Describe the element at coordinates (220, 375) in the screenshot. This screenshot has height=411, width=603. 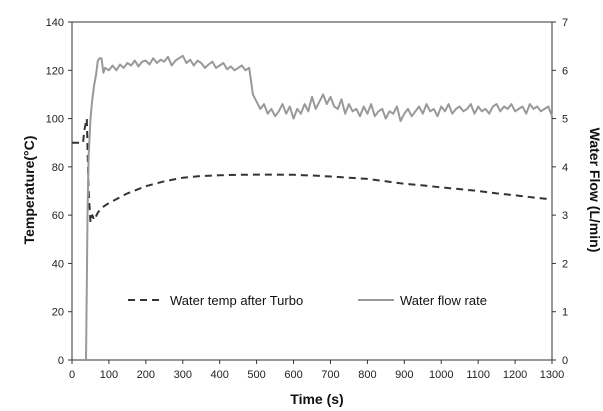
I see `x-tick-label: 400` at that location.